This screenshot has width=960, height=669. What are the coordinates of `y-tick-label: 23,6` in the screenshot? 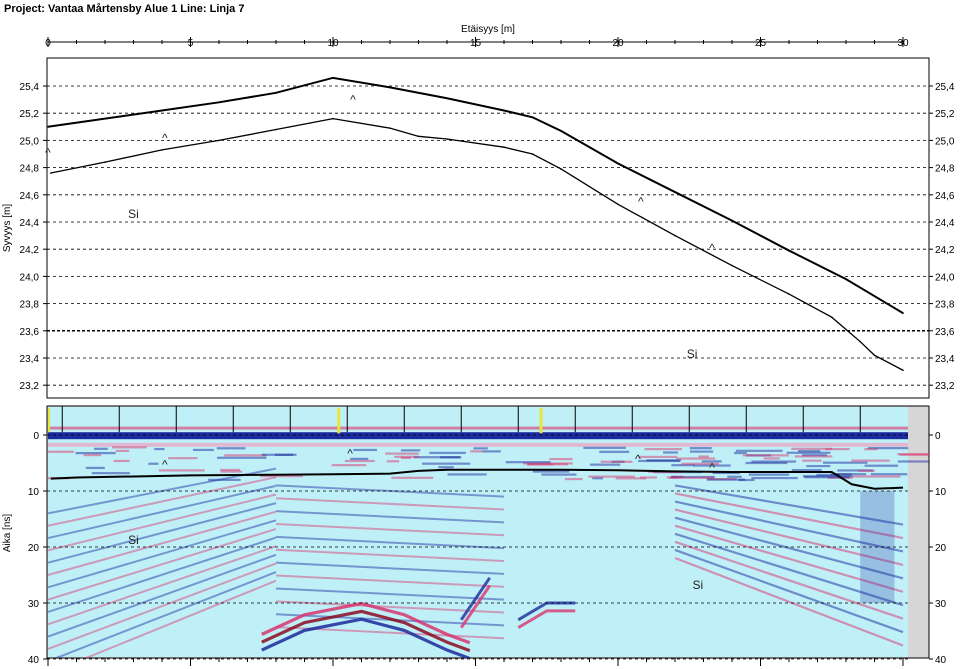 It's located at (30, 332).